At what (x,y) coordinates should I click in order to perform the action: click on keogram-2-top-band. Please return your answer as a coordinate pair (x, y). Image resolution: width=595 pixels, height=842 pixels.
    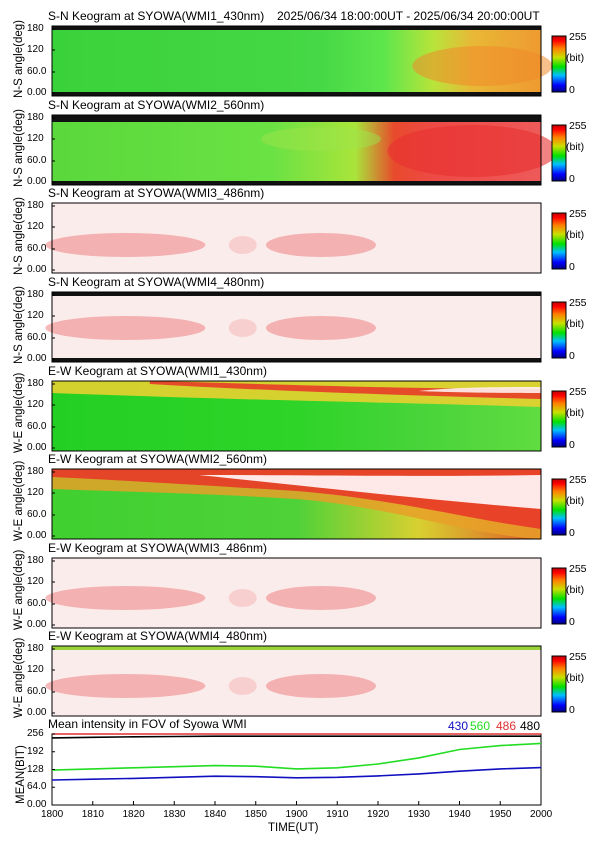
    Looking at the image, I should click on (296, 118).